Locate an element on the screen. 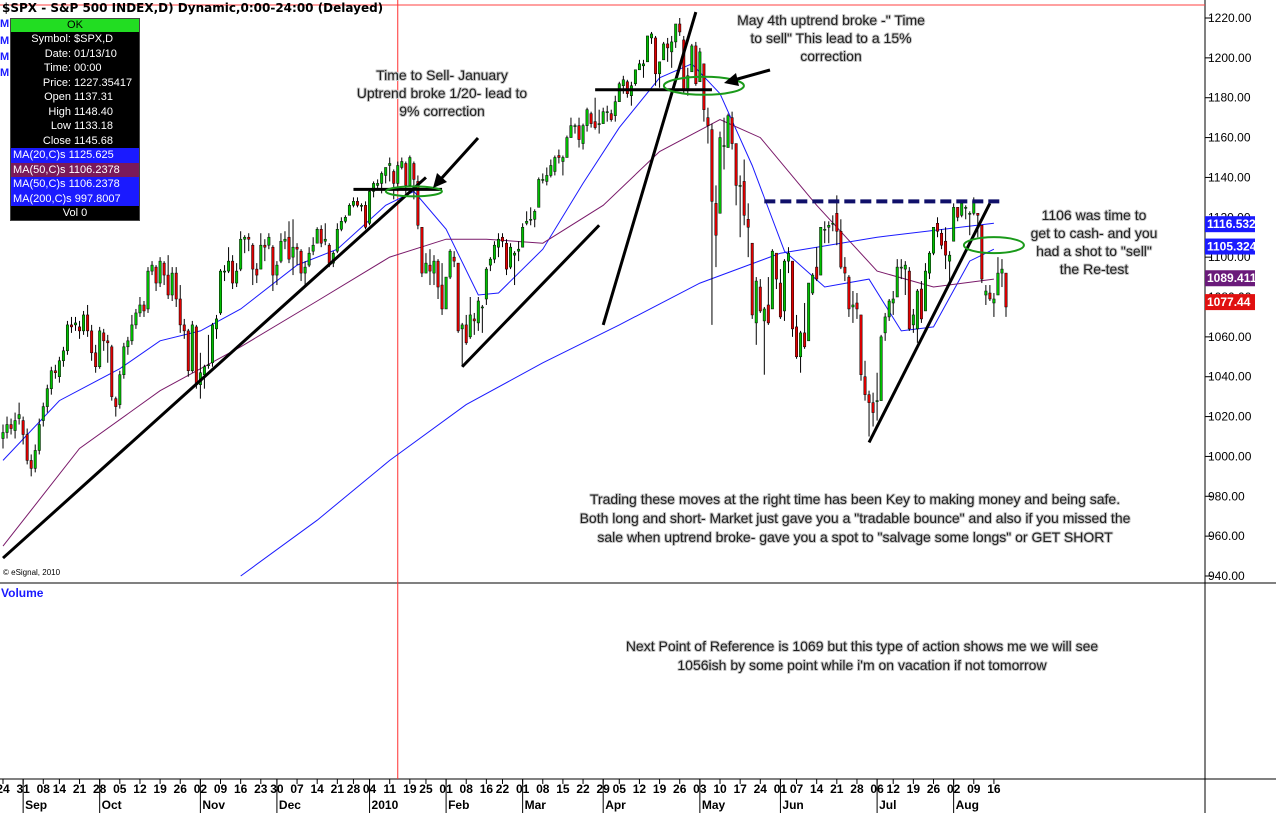 The width and height of the screenshot is (1276, 813). month-label: Sep is located at coordinates (36, 805).